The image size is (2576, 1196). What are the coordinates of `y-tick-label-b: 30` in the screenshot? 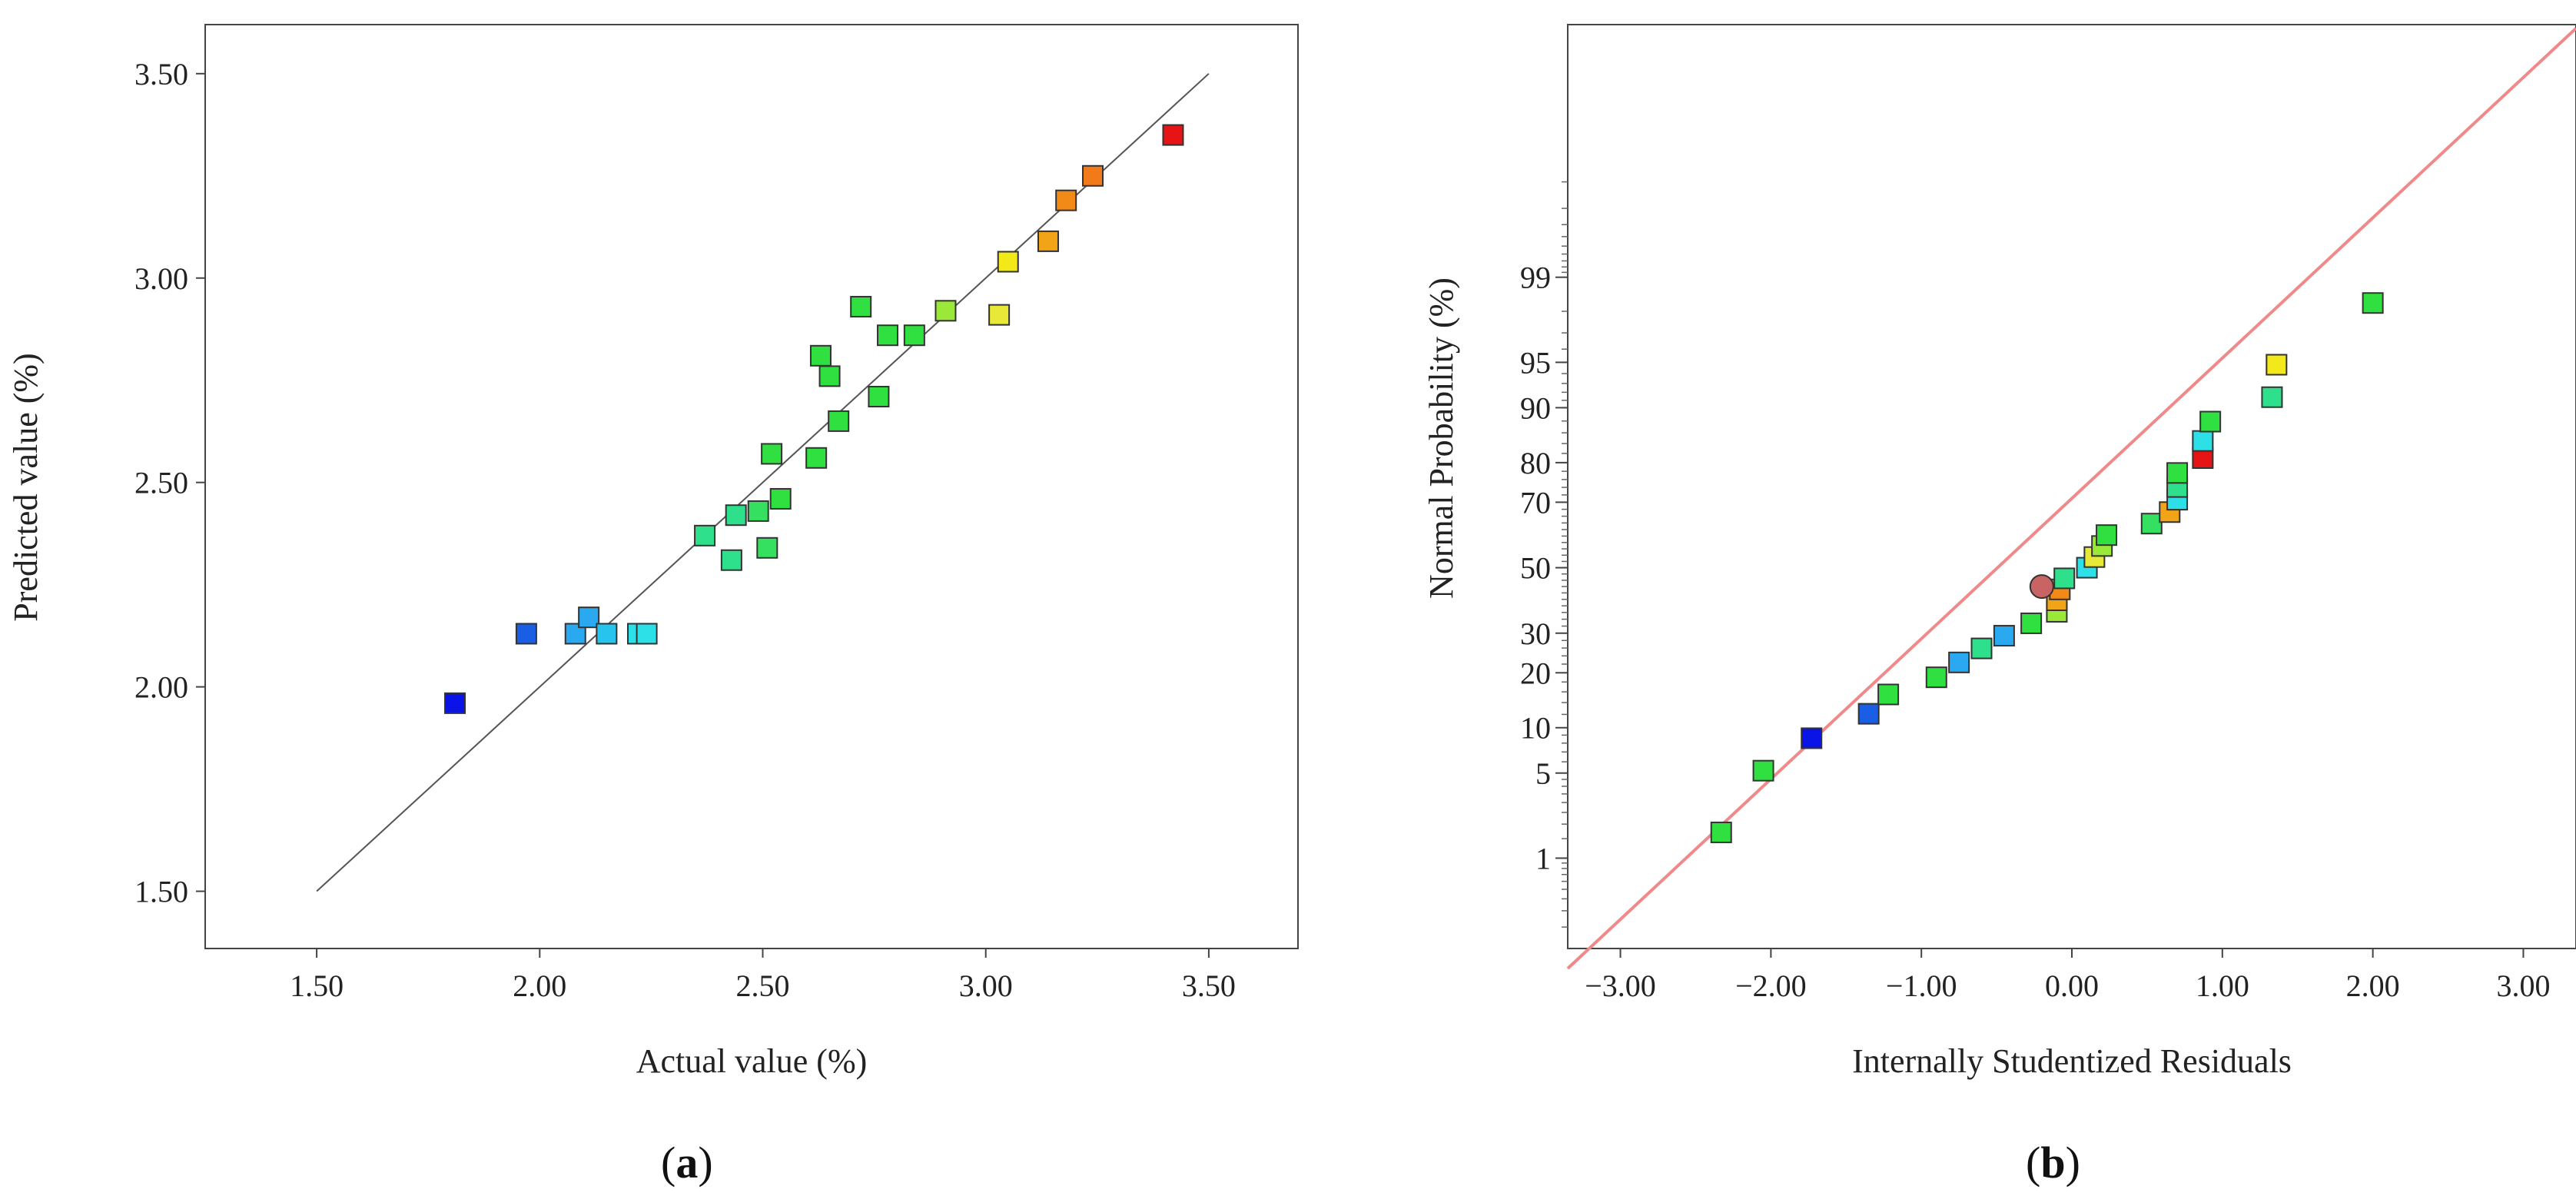 It's located at (1535, 633).